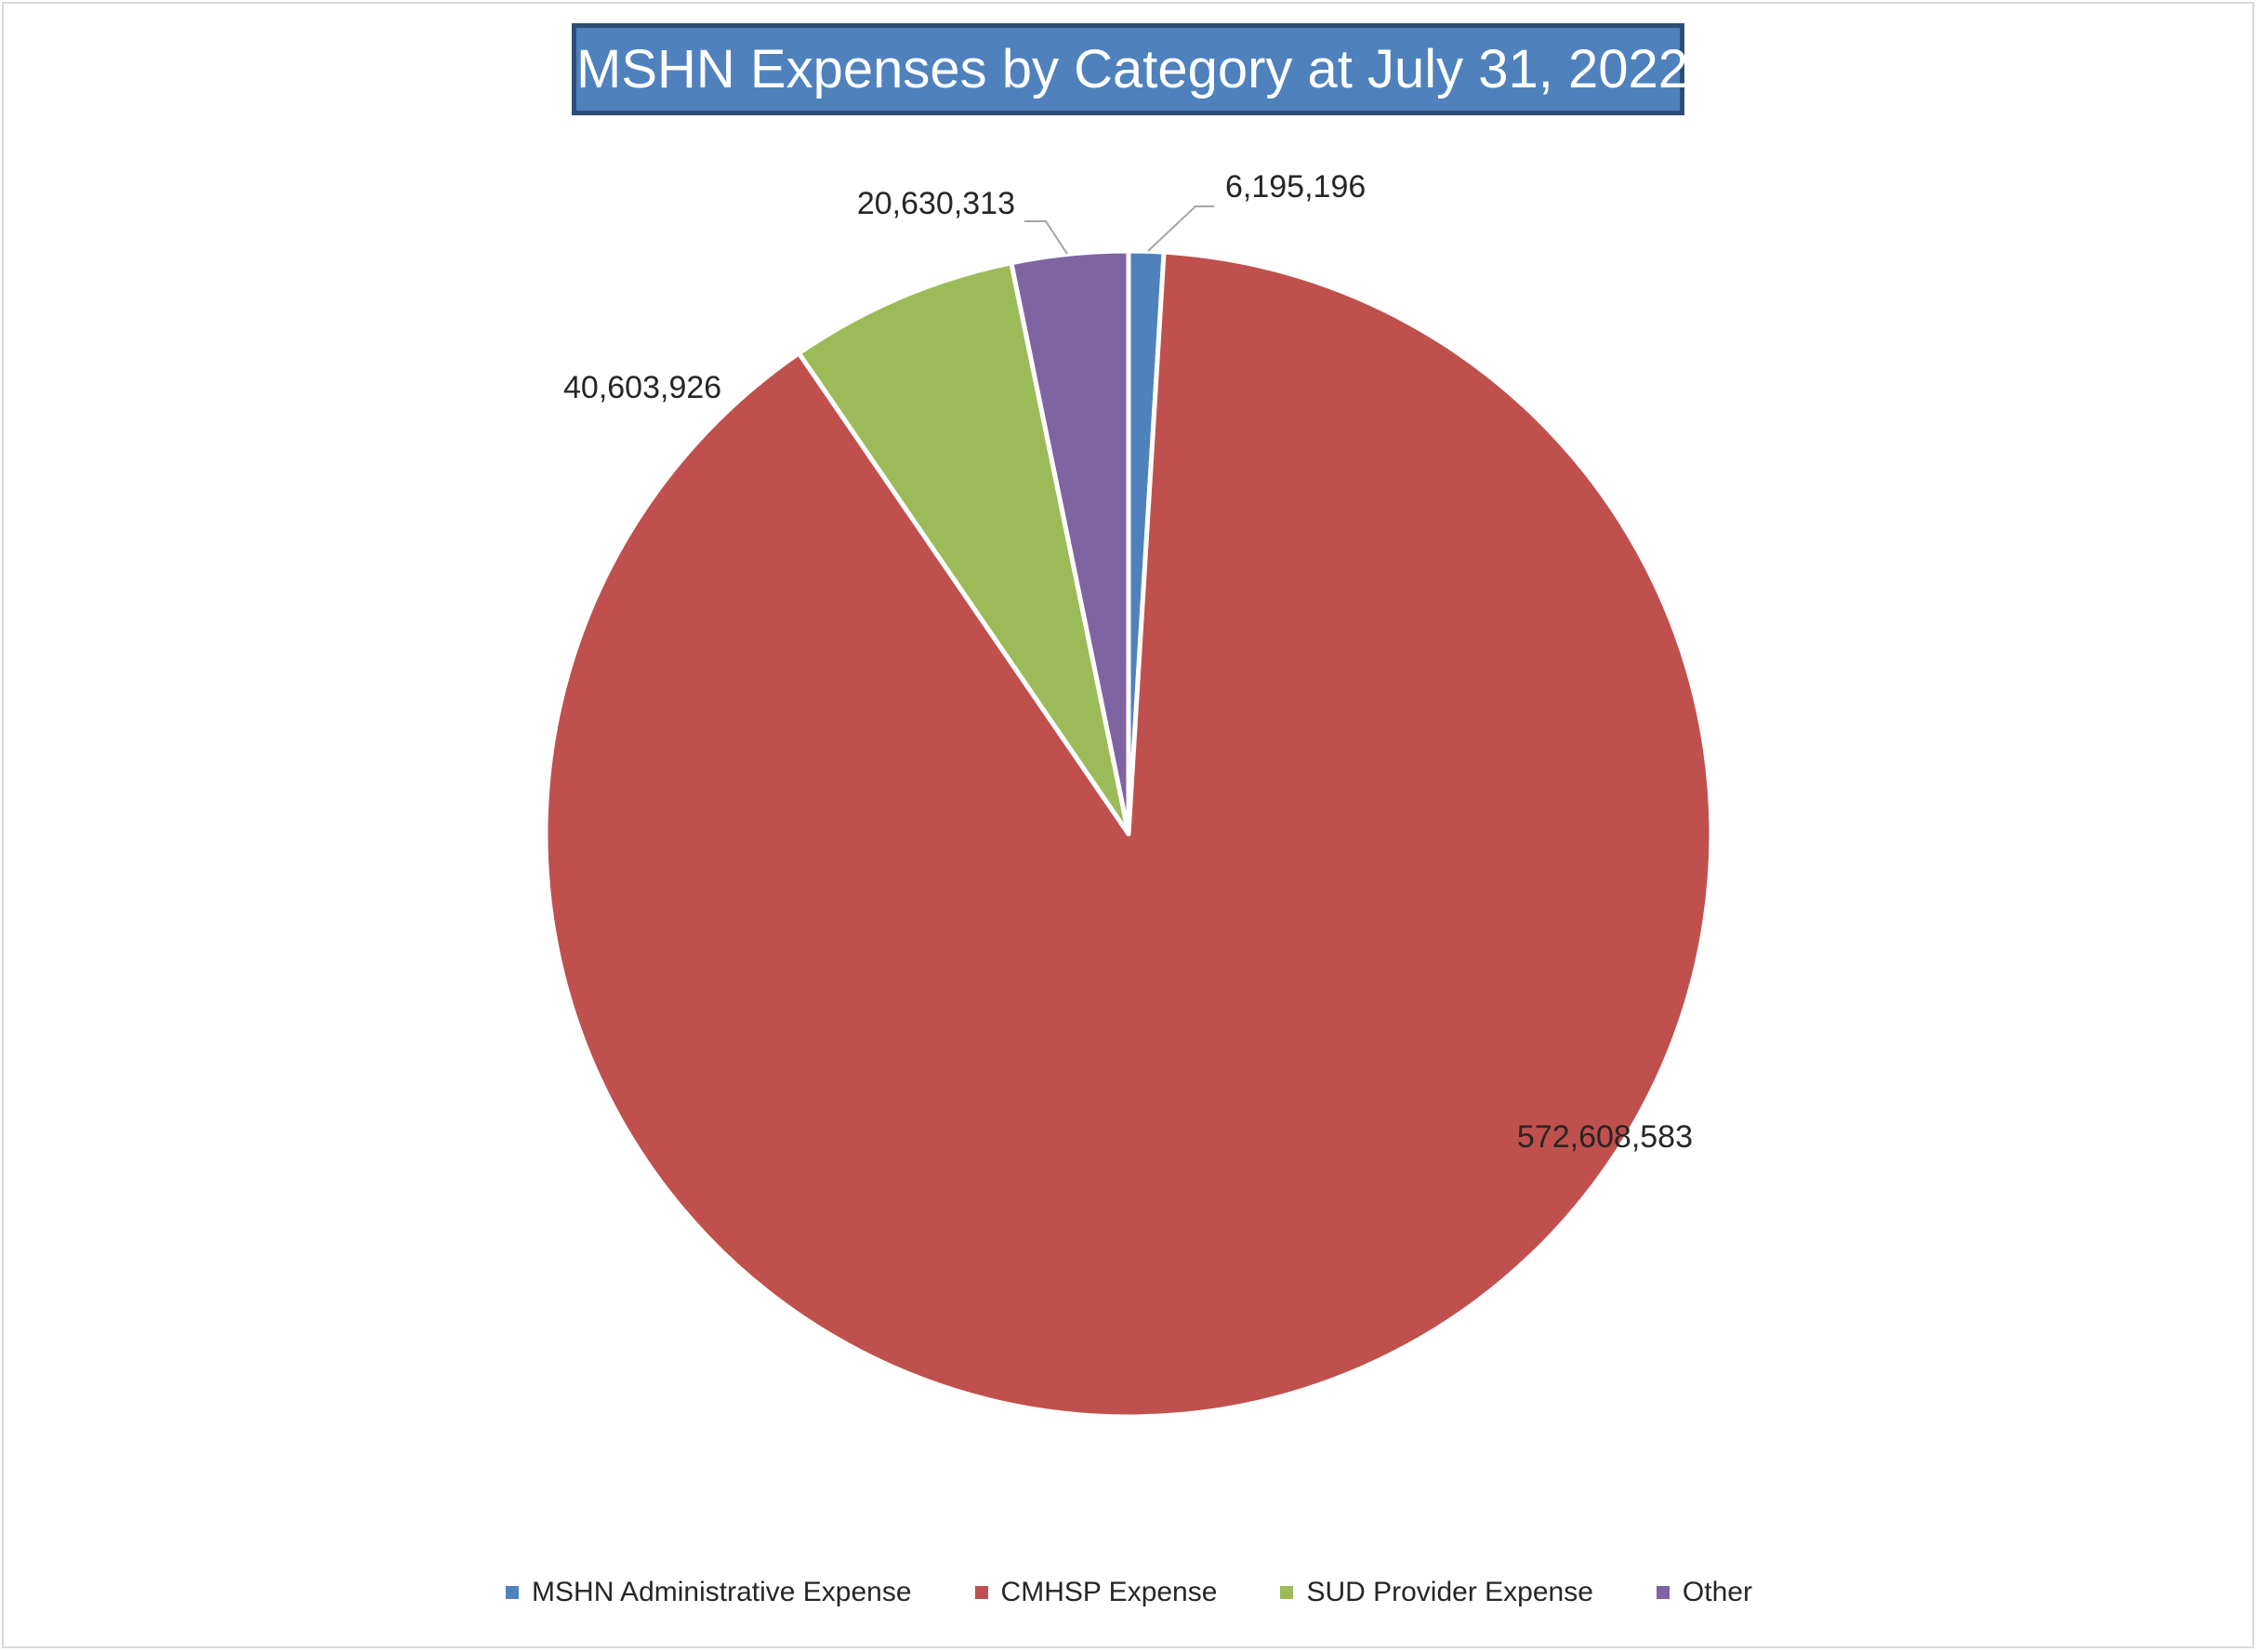 This screenshot has width=2258, height=1652. What do you see at coordinates (1070, 542) in the screenshot?
I see `pie-slice-other` at bounding box center [1070, 542].